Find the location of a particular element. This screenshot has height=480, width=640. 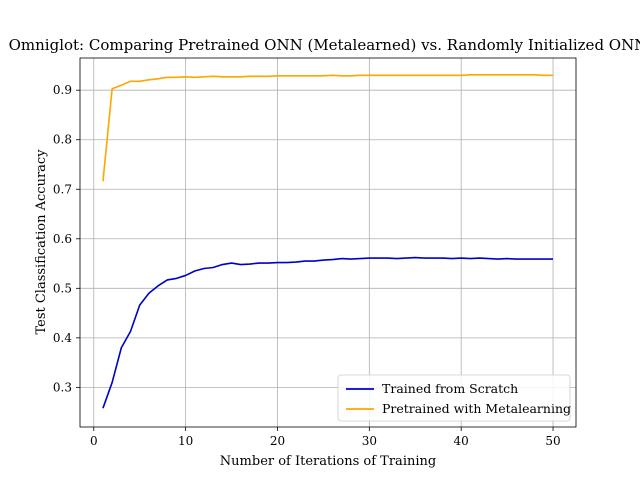

y-tick-label: 0.7 is located at coordinates (62, 189).